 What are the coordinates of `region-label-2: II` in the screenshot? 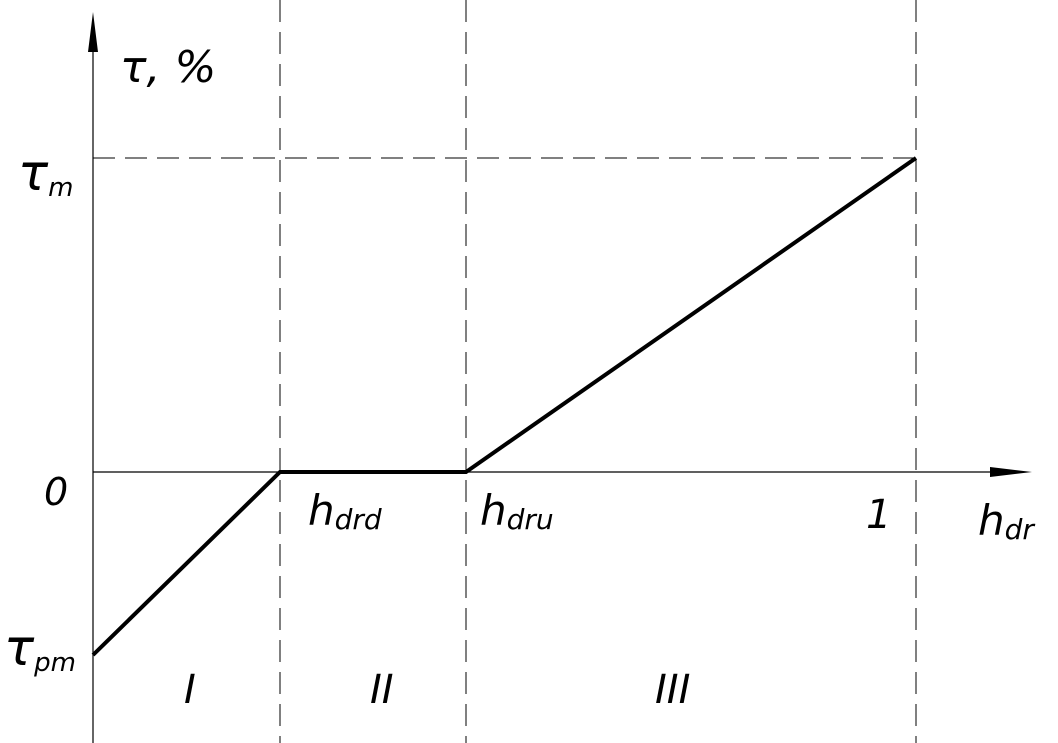 It's located at (382, 690).